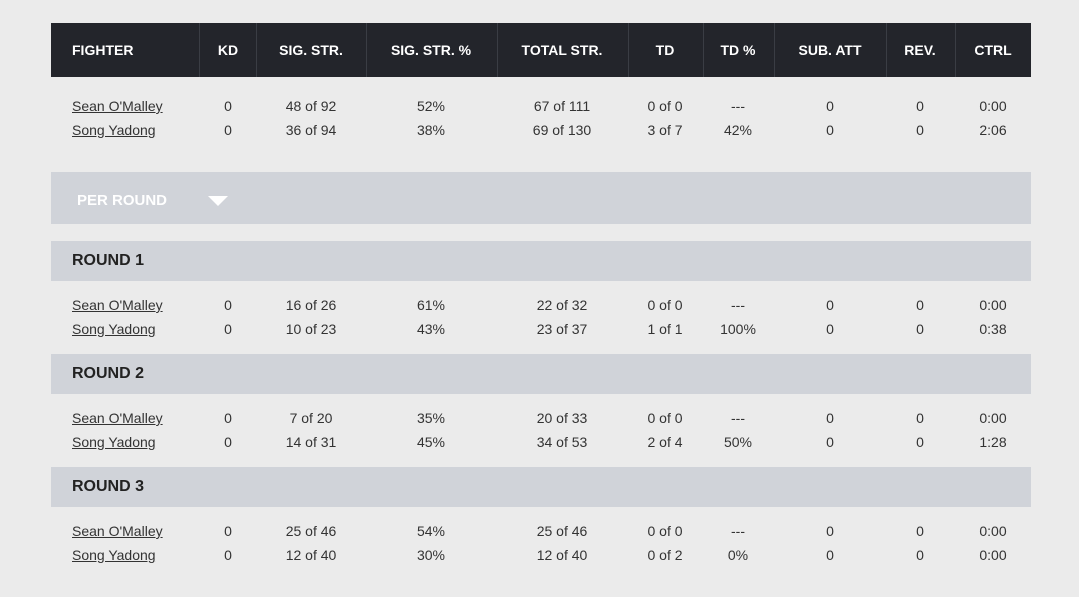  Describe the element at coordinates (665, 130) in the screenshot. I see `stat-cell: 3 of 7` at that location.